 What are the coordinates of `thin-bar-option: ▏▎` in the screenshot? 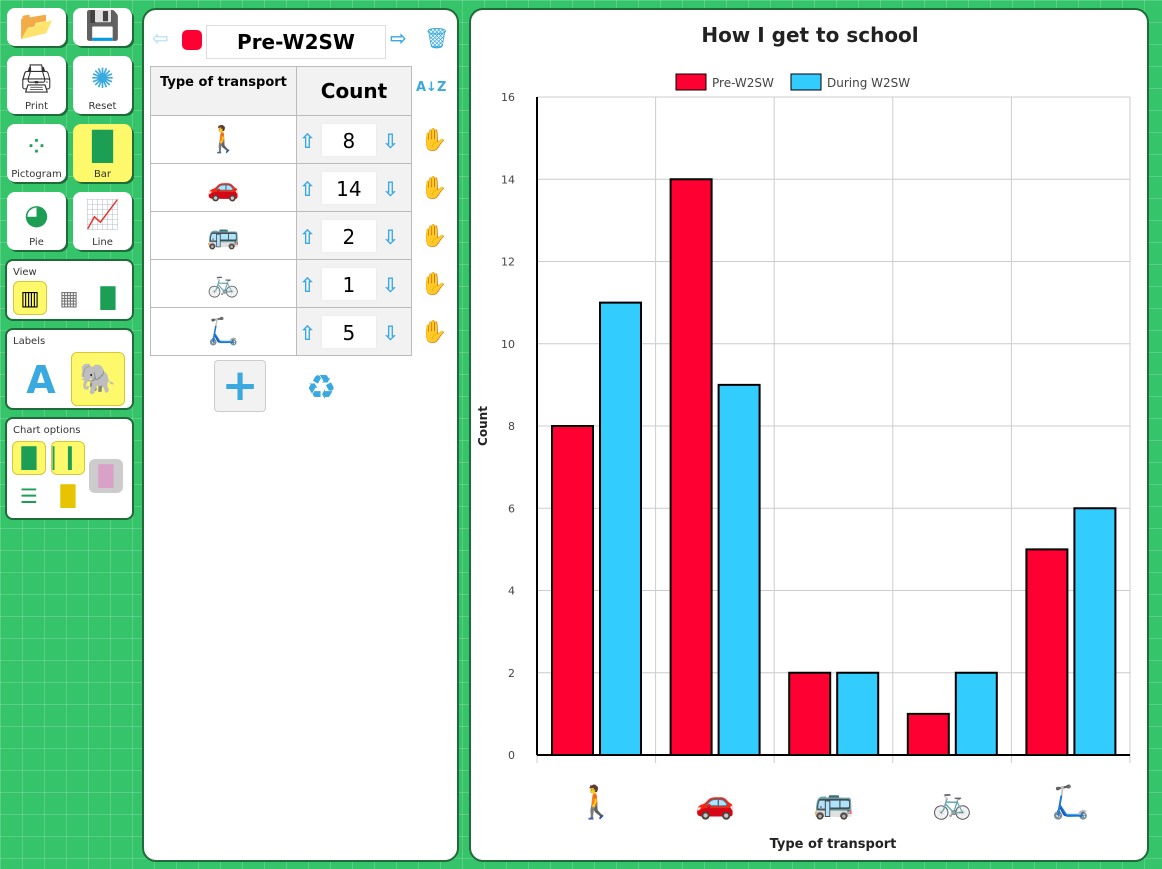 It's located at (68, 458).